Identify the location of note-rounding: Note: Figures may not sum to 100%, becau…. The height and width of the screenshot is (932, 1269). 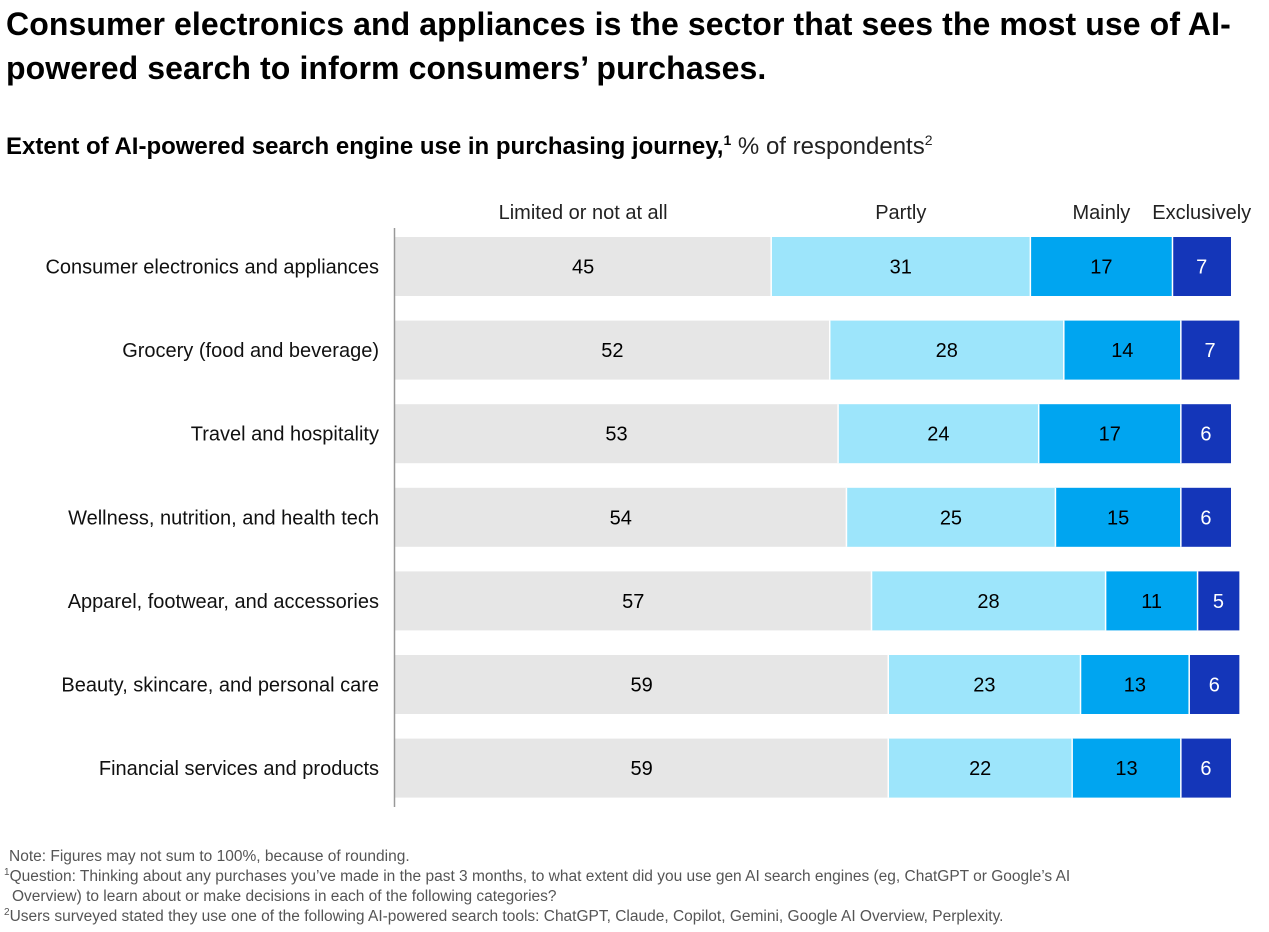
(209, 856).